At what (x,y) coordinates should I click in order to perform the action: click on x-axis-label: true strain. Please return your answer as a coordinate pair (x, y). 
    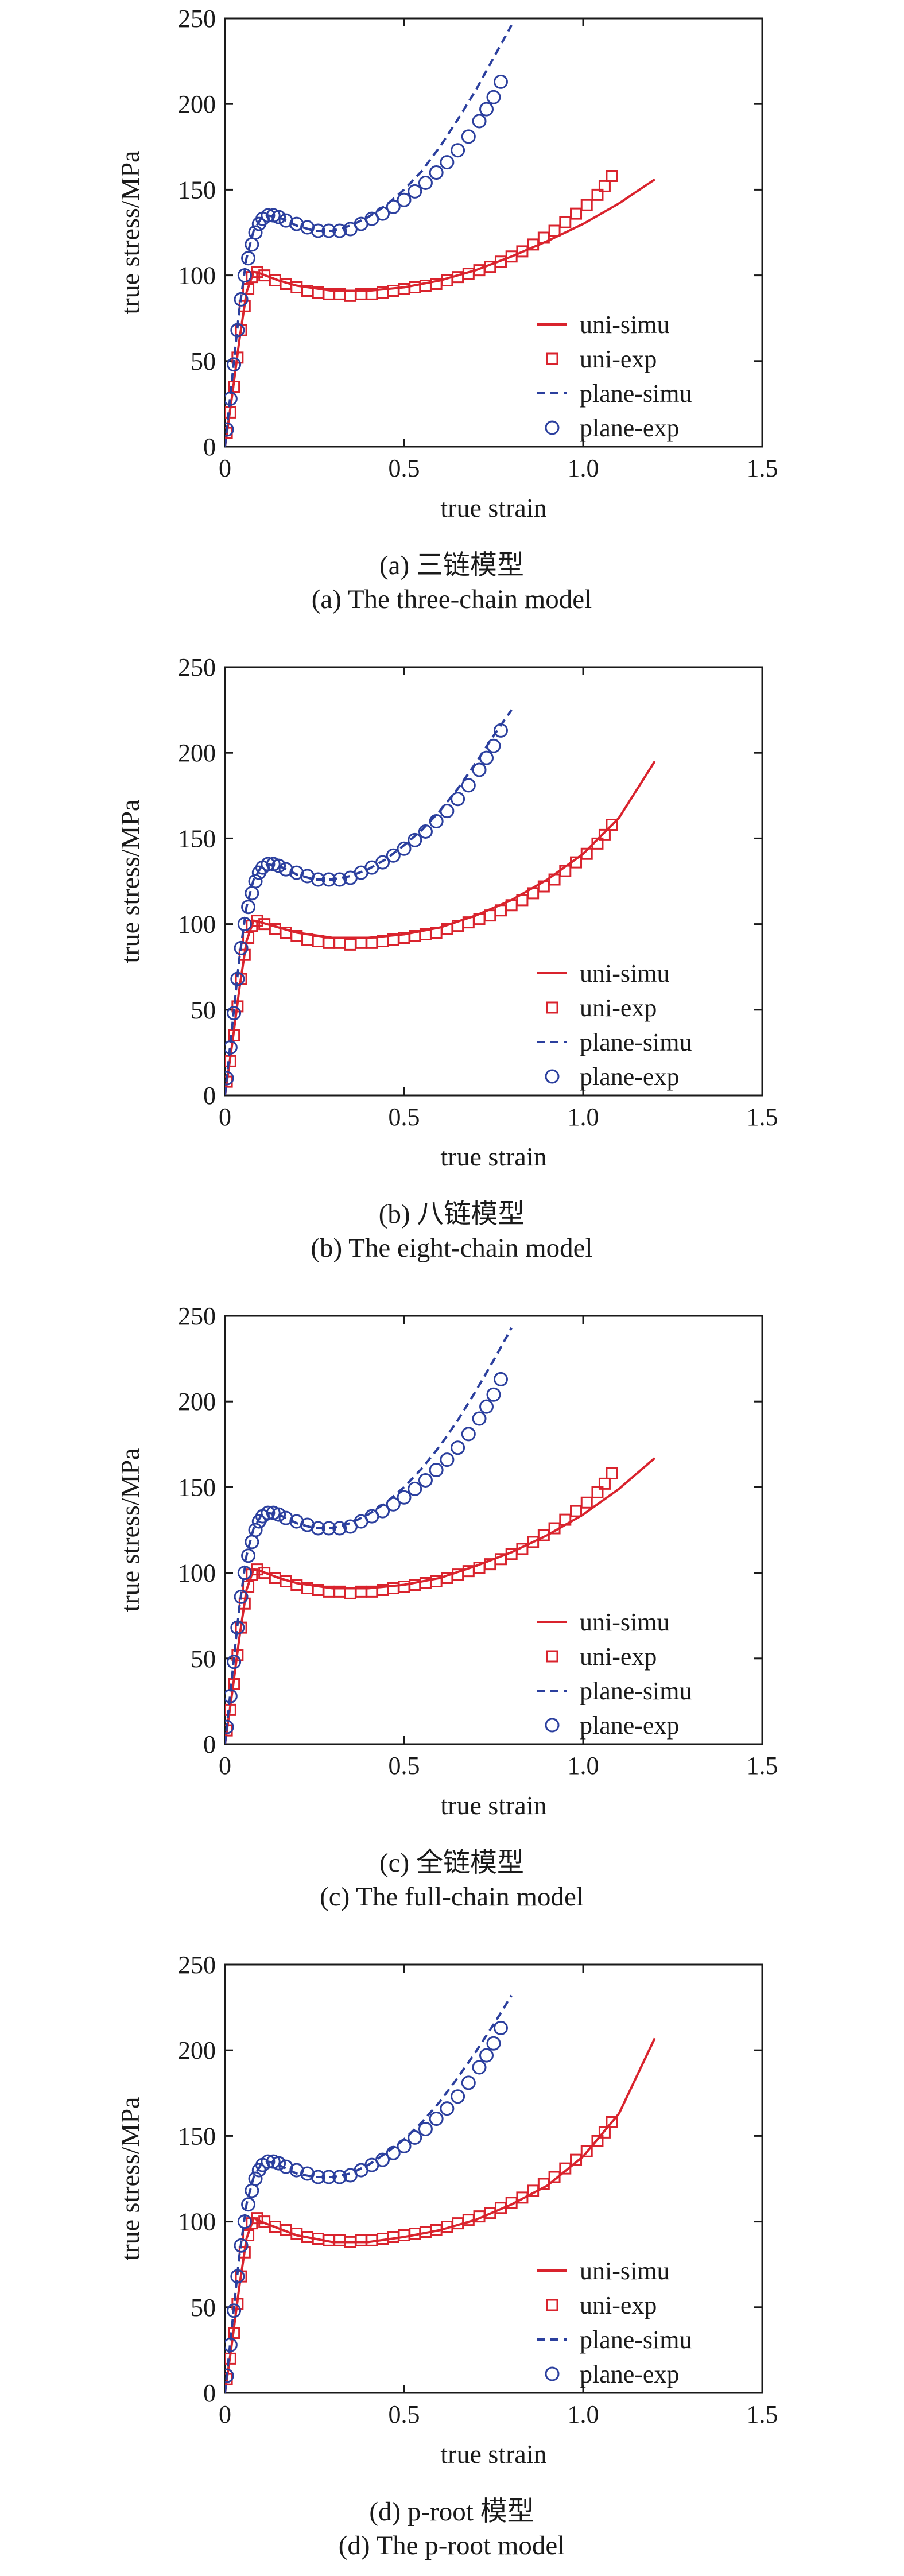
    Looking at the image, I should click on (493, 1156).